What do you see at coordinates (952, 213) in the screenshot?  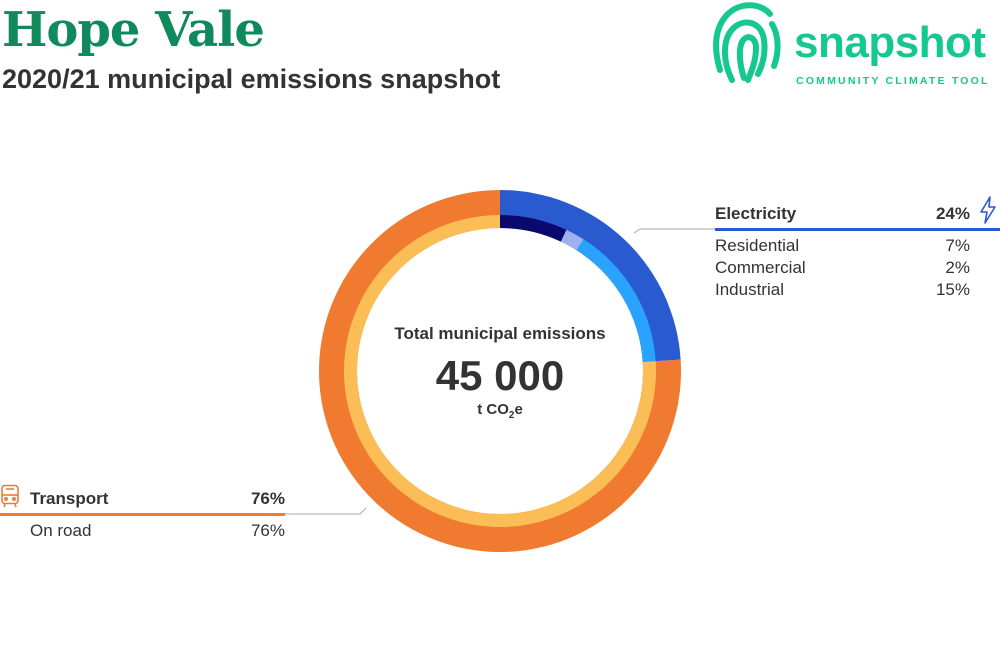 I see `electricity-value: 24%` at bounding box center [952, 213].